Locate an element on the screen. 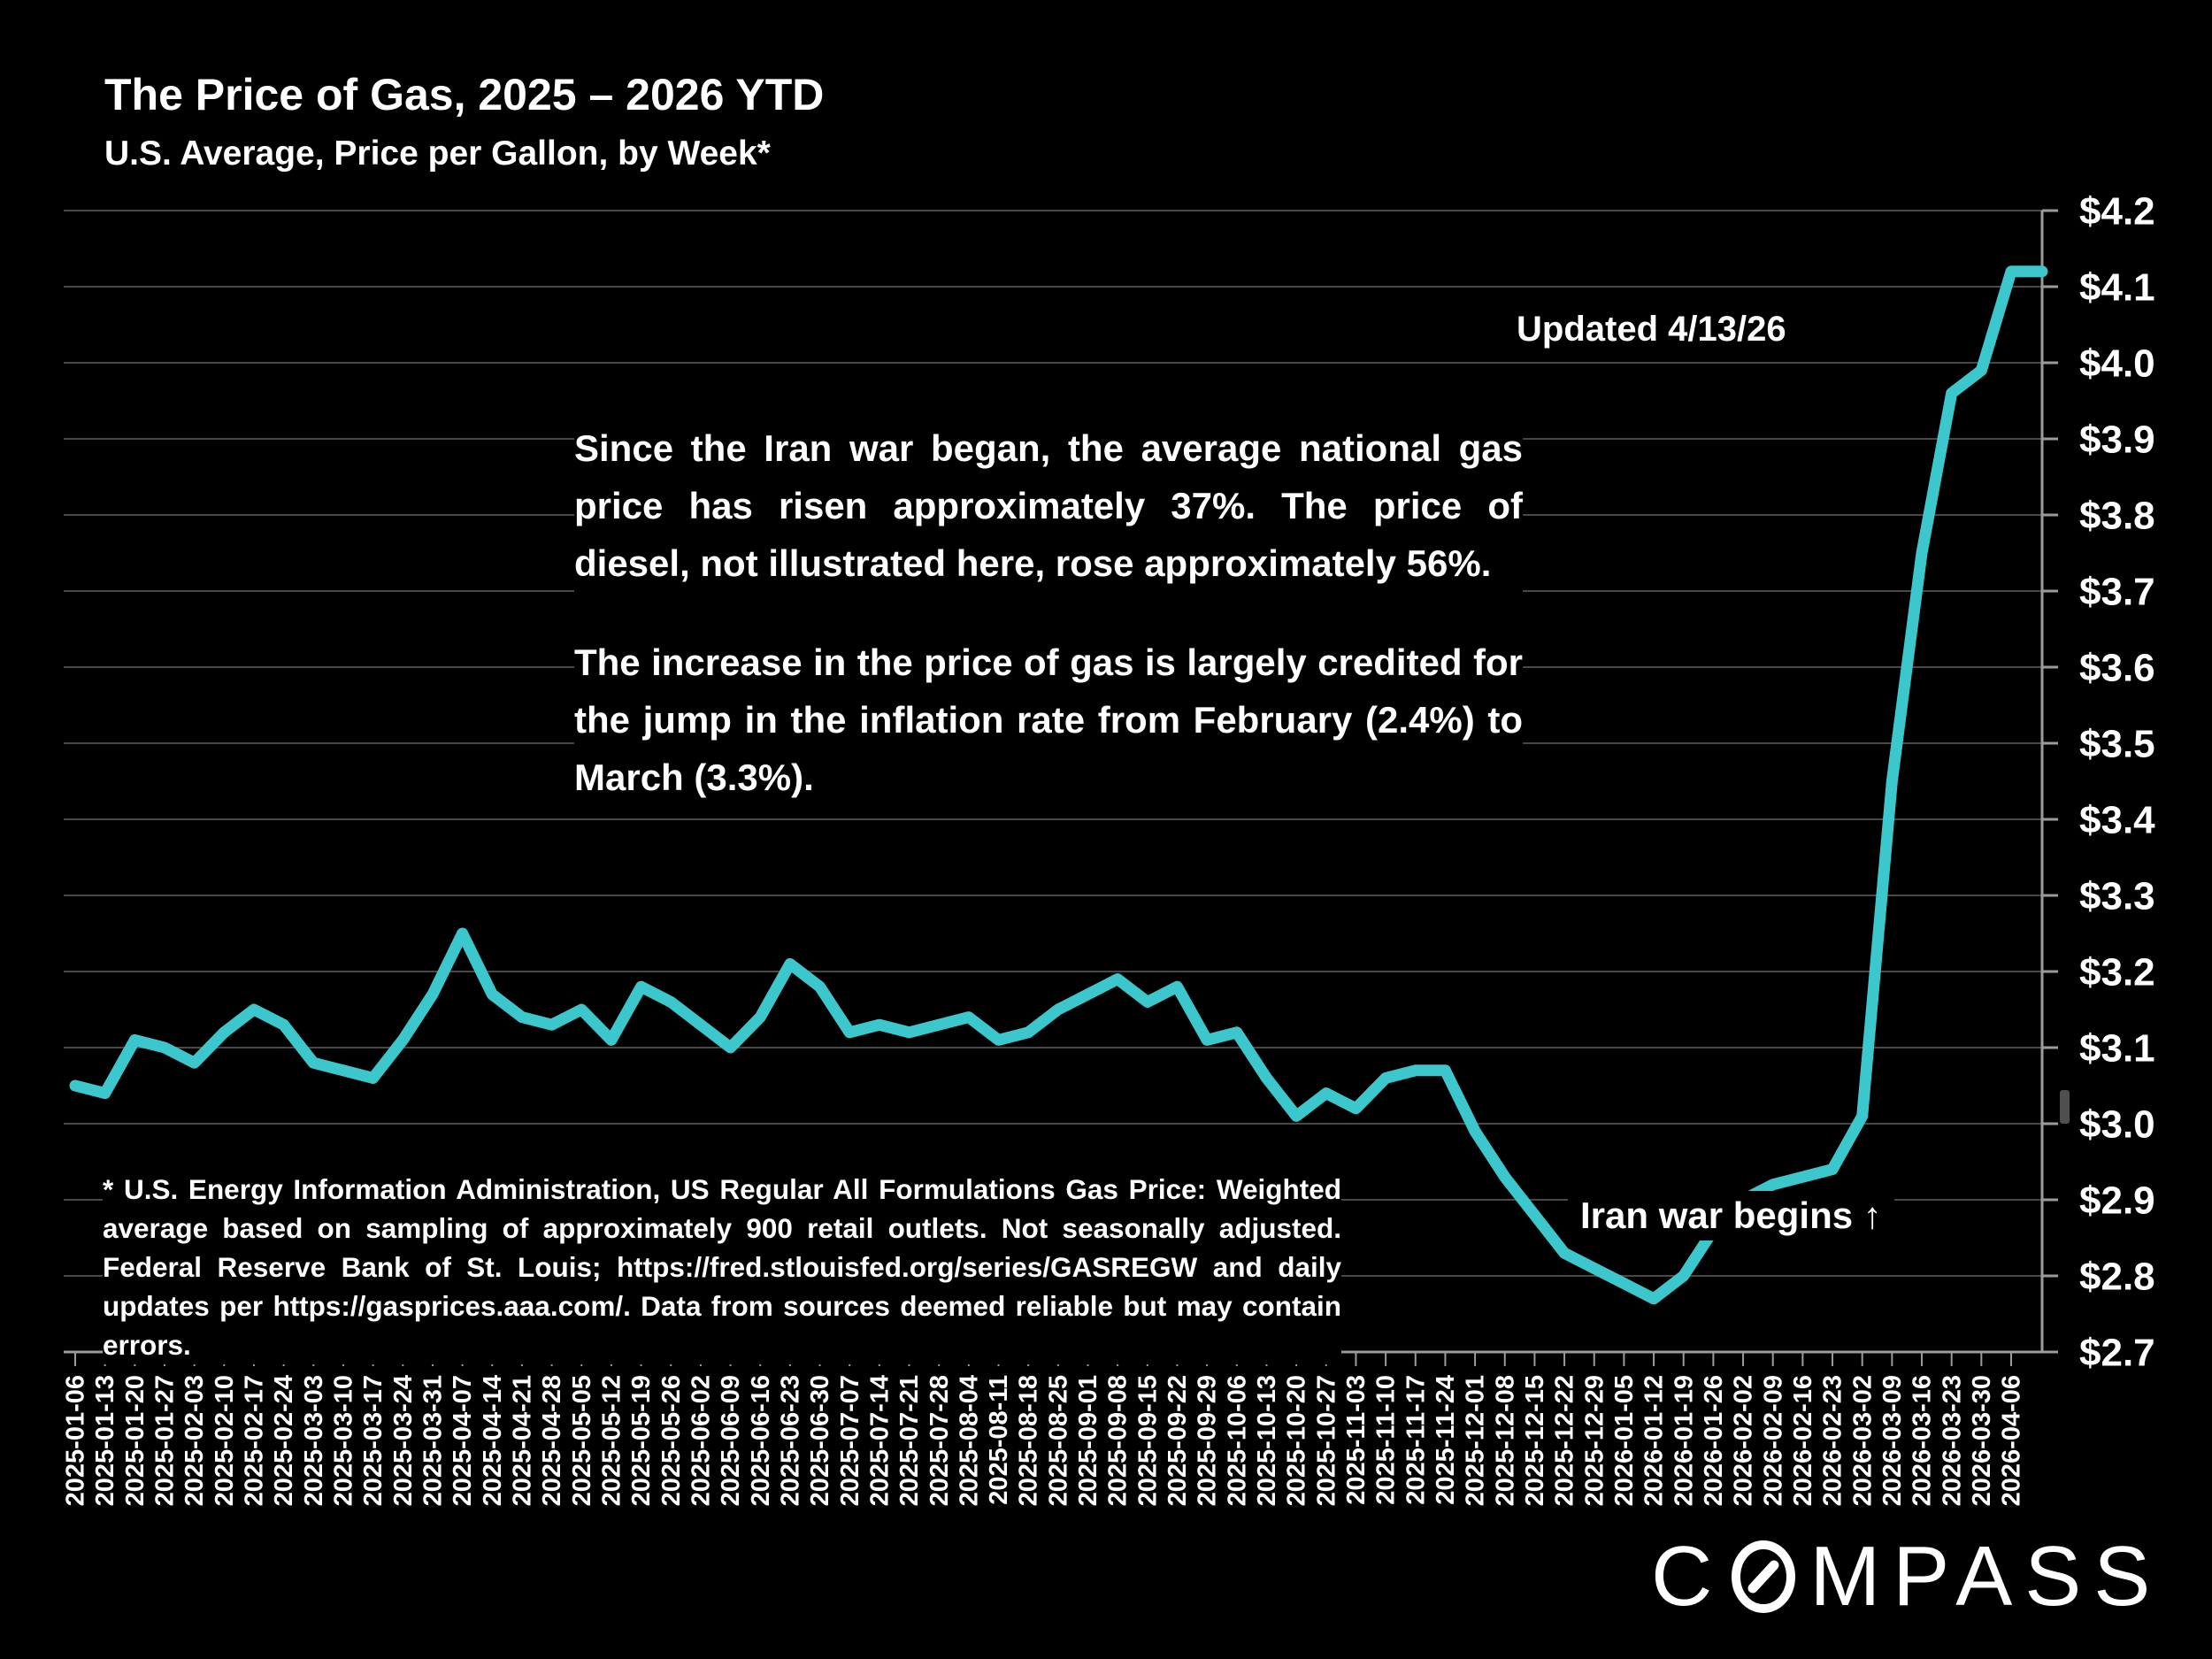  compass-logo: C MPASS is located at coordinates (1906, 1577).